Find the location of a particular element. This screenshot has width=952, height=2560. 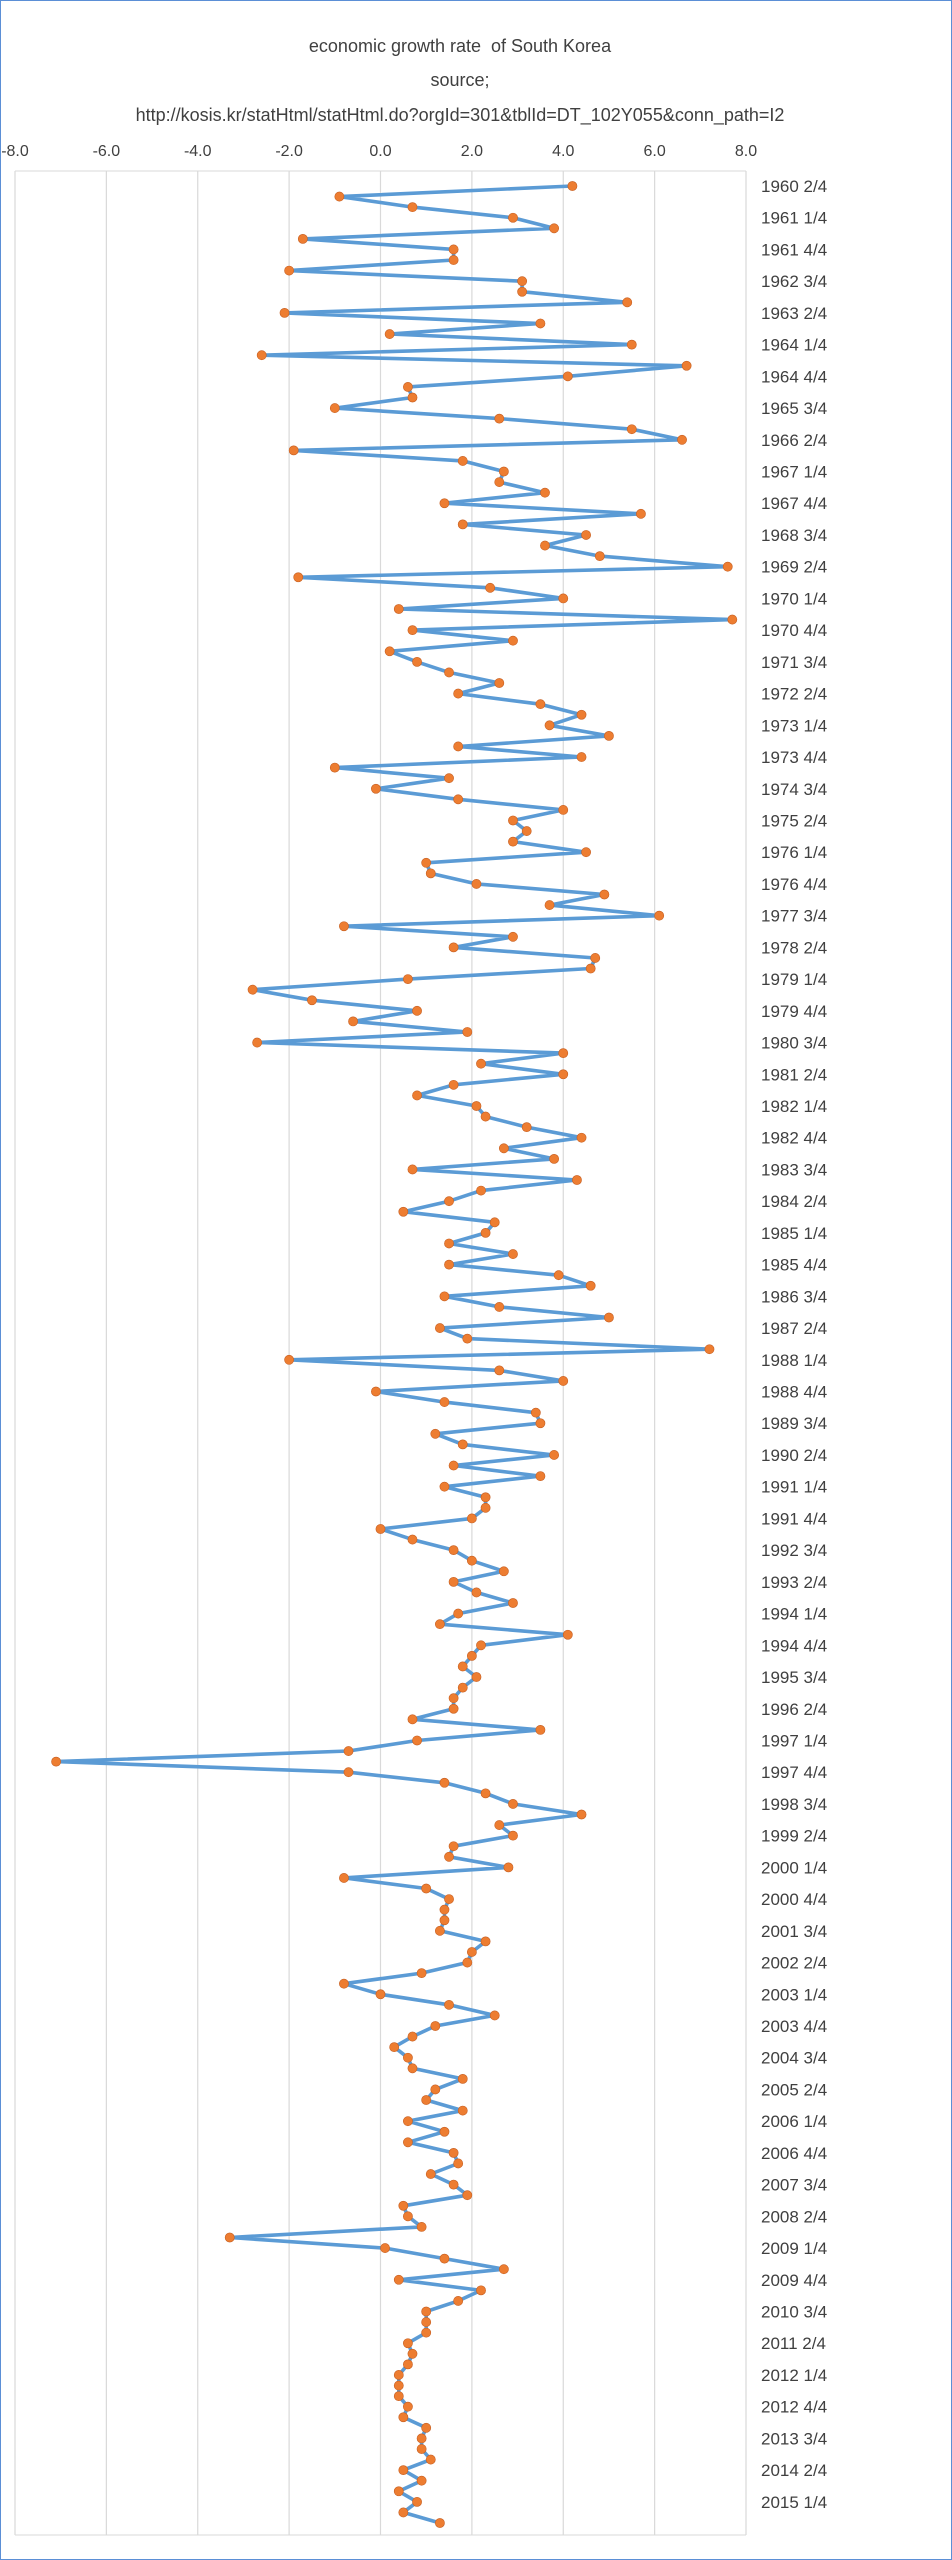

y-category-label: 1967 4/4 is located at coordinates (794, 503).